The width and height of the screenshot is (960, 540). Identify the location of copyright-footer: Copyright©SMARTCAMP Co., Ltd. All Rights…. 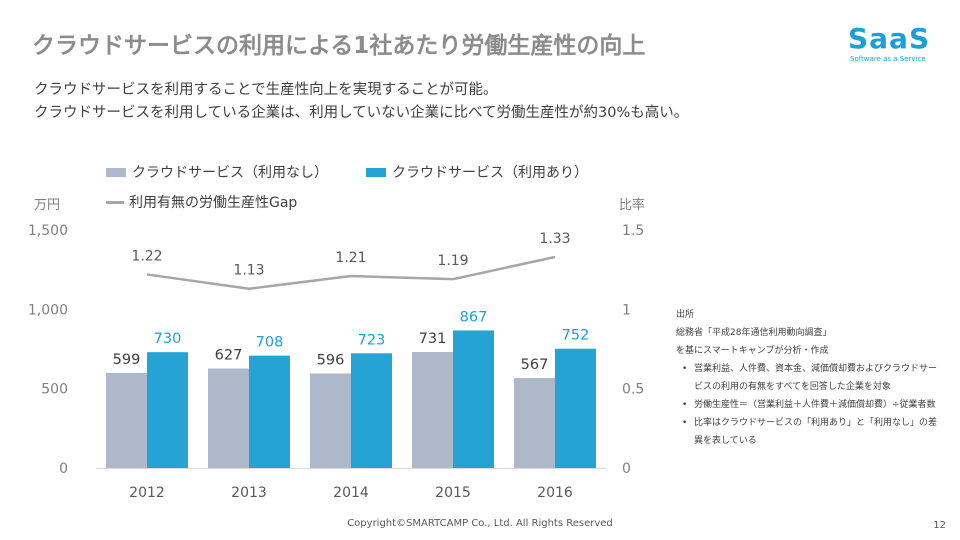
(480, 523).